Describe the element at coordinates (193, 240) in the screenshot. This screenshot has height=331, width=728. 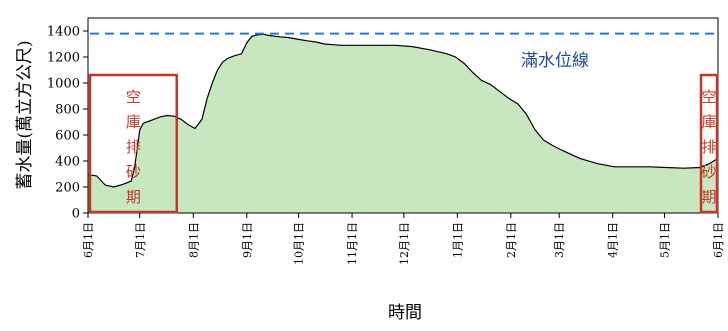
I see `x-tick-label: 8月1日` at that location.